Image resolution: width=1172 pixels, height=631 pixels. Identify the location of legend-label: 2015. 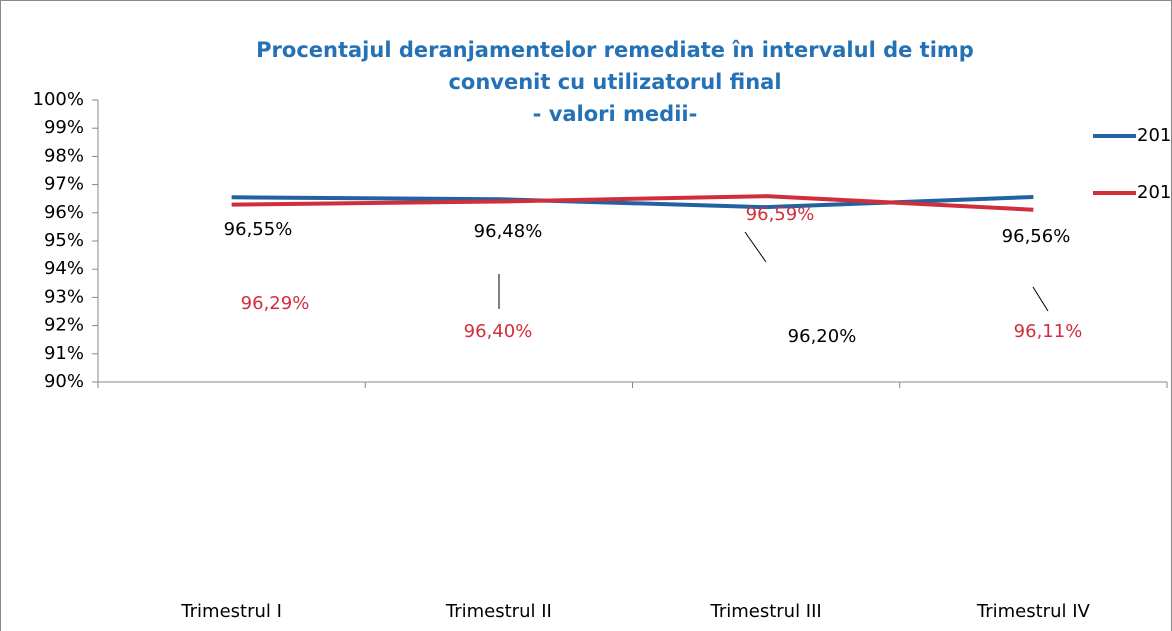
(1154, 192).